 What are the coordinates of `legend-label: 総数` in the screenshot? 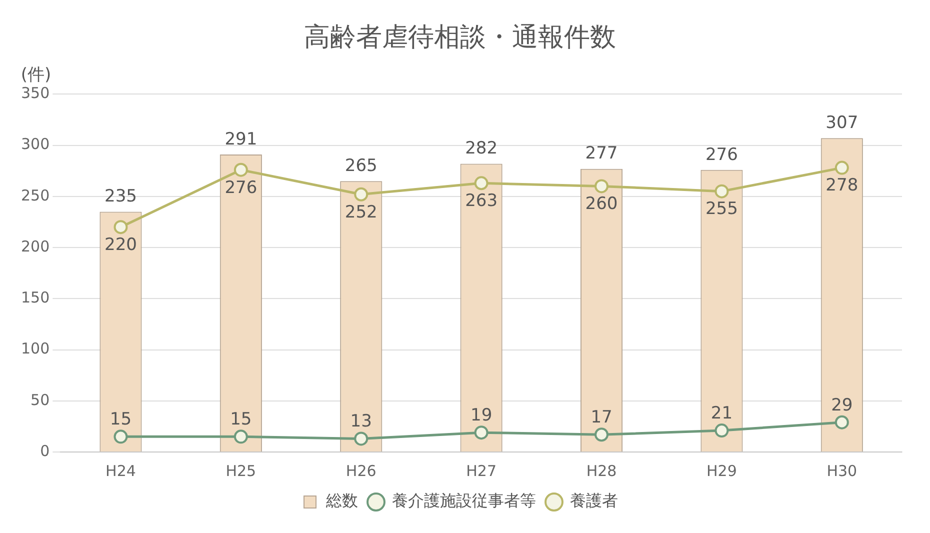 It's located at (341, 500).